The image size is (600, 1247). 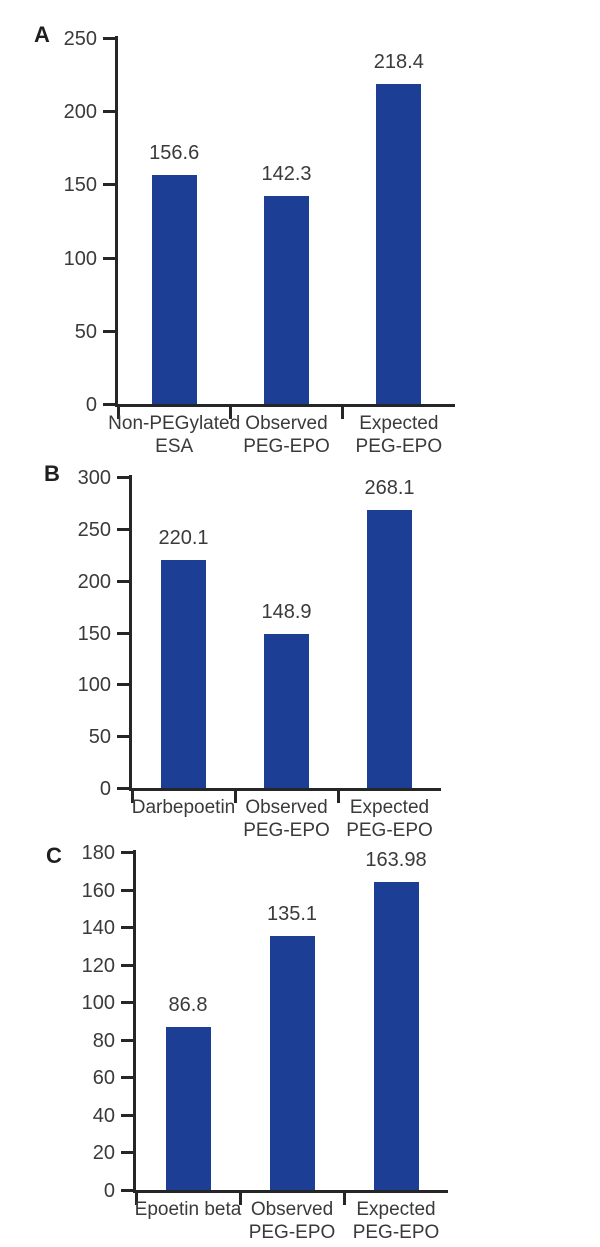 What do you see at coordinates (94, 633) in the screenshot?
I see `y-tick-label-b: 150` at bounding box center [94, 633].